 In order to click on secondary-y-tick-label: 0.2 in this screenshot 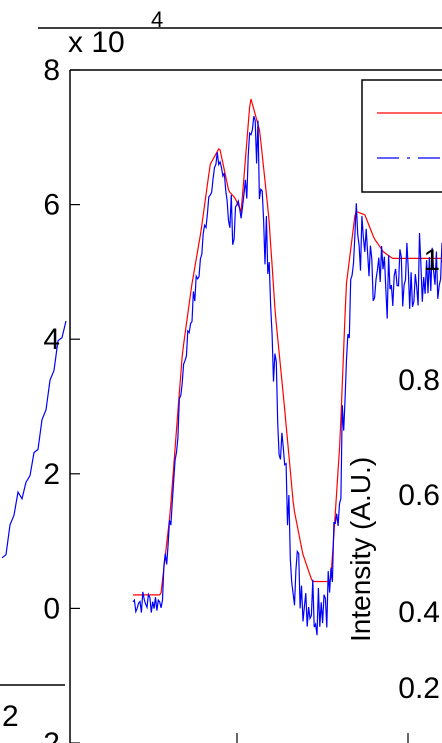, I will do `click(419, 688)`.